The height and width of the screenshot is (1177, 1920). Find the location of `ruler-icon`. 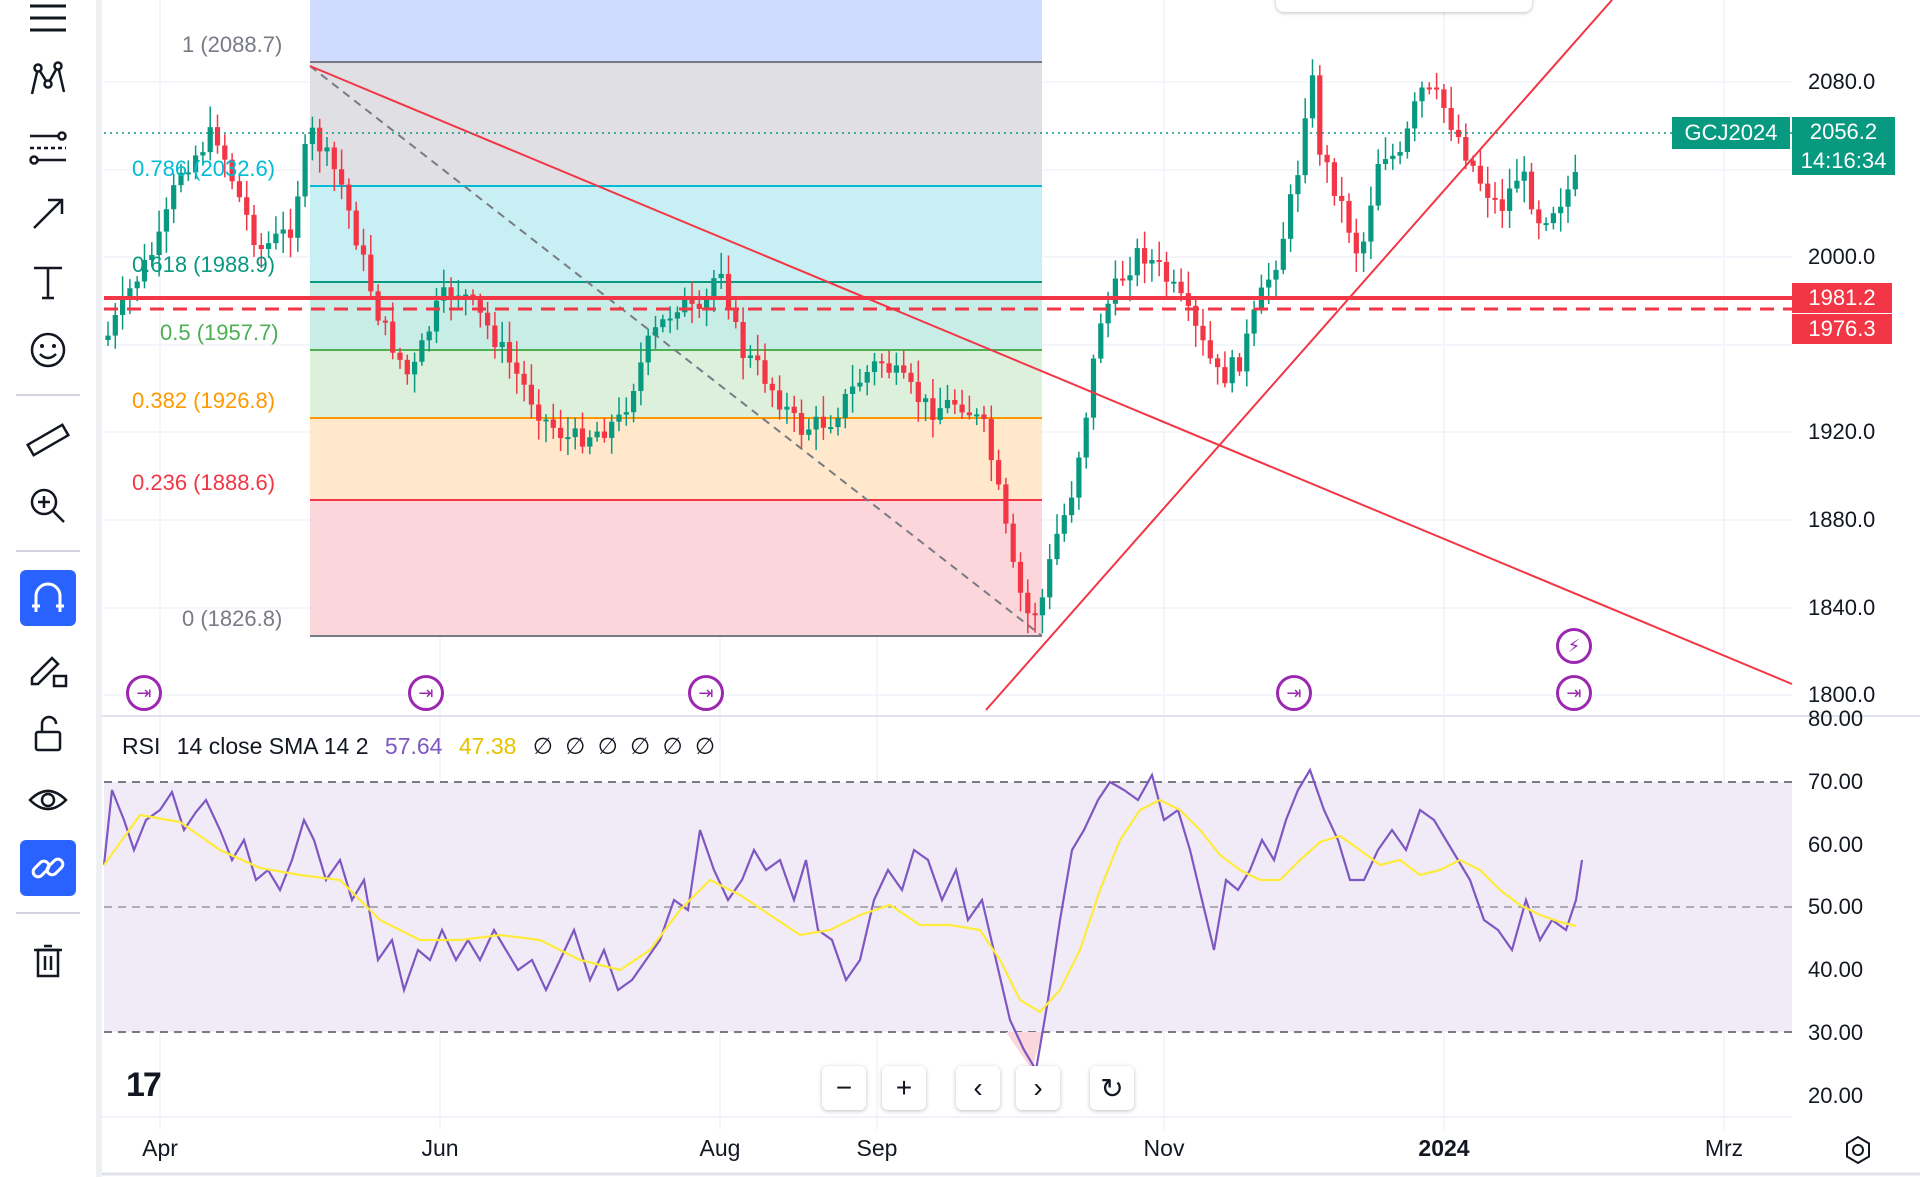

ruler-icon is located at coordinates (48, 440).